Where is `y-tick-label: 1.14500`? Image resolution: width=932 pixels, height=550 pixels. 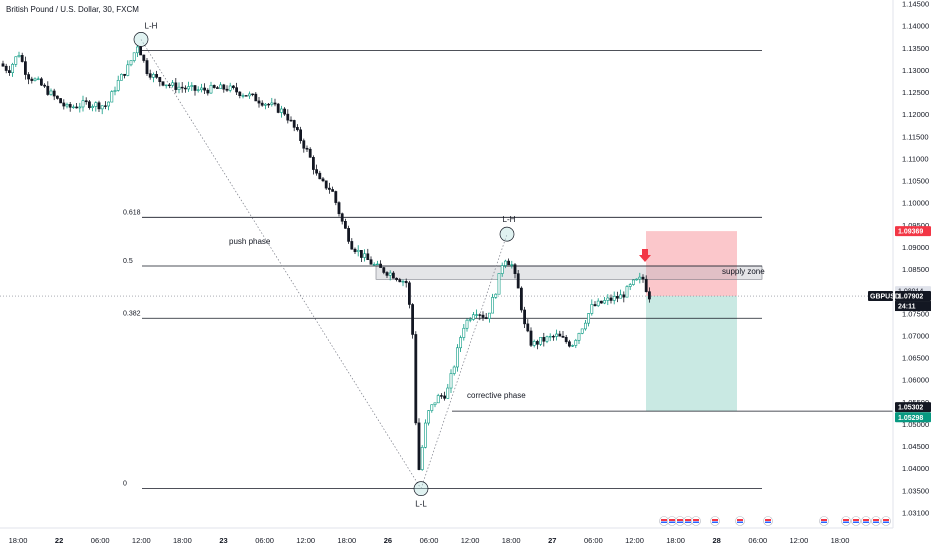 y-tick-label: 1.14500 is located at coordinates (915, 4).